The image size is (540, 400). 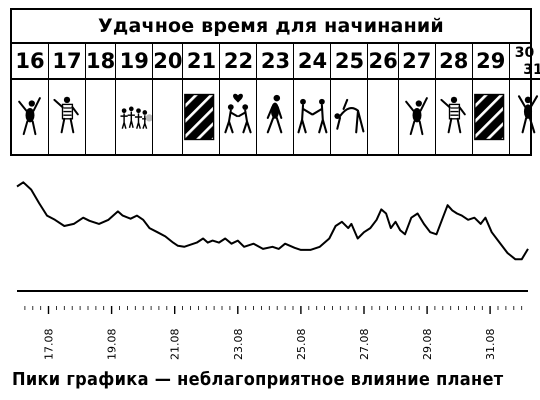 I want to click on day-number: 16, so click(x=30, y=62).